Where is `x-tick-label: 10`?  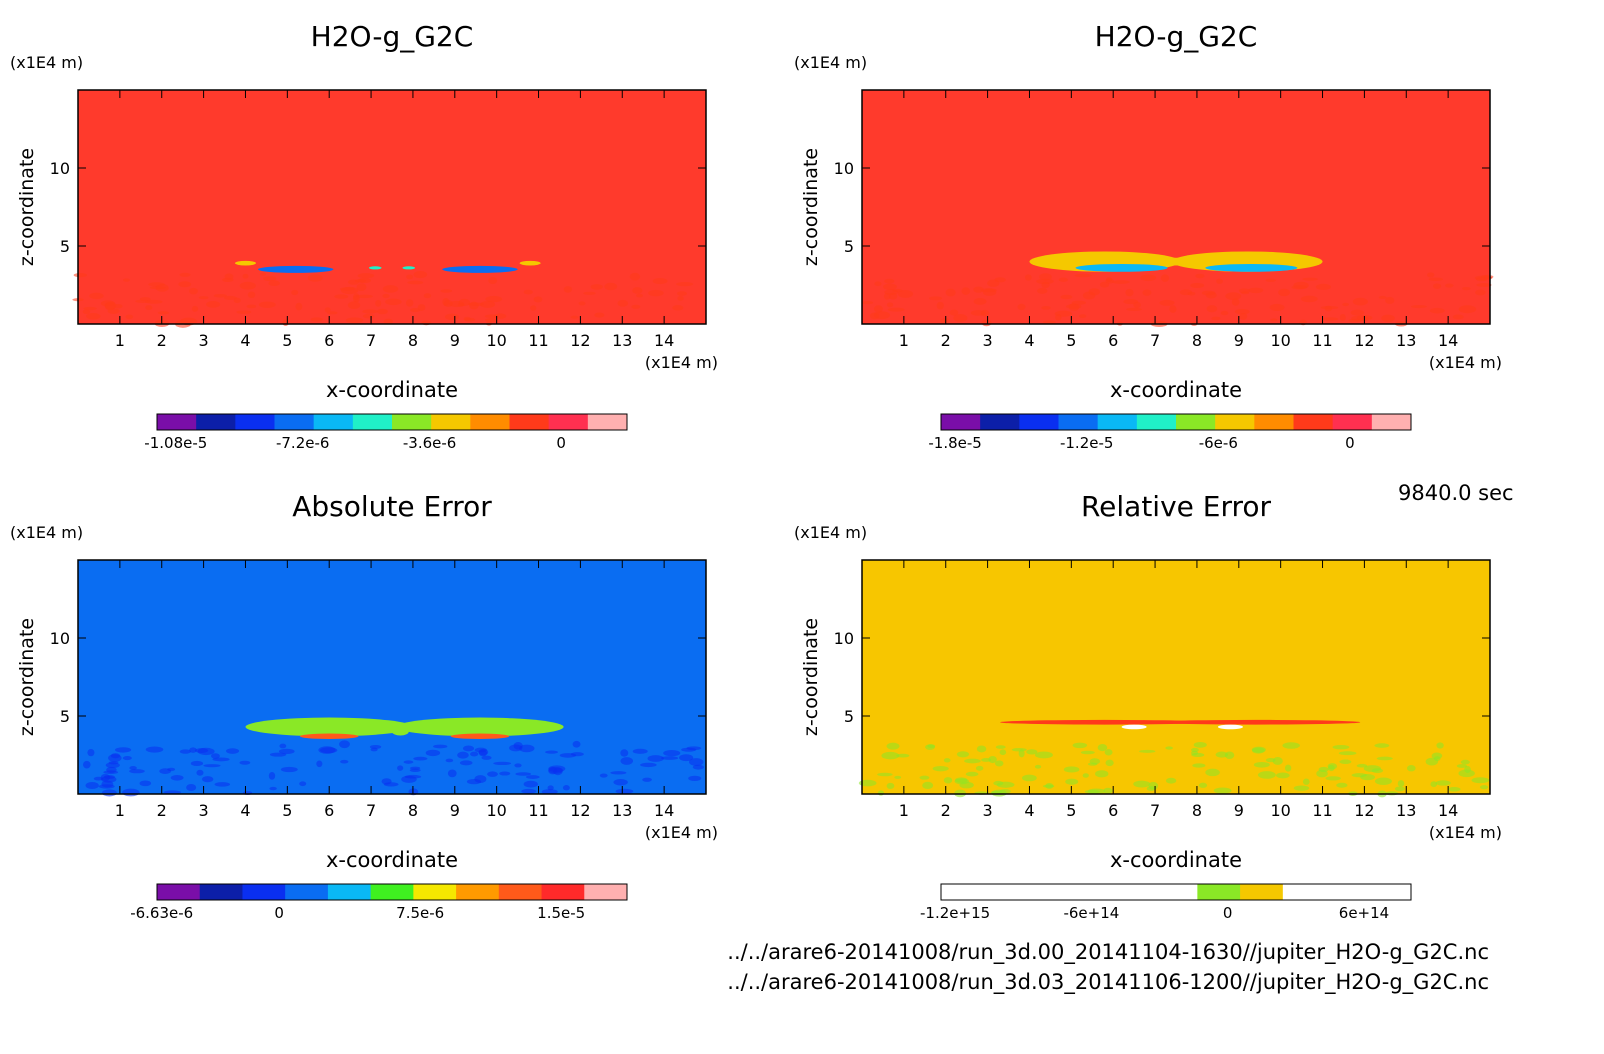
x-tick-label: 10 is located at coordinates (1280, 340).